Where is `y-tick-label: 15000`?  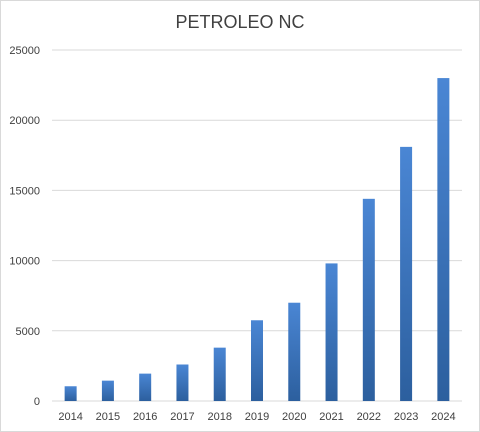
y-tick-label: 15000 is located at coordinates (24, 191).